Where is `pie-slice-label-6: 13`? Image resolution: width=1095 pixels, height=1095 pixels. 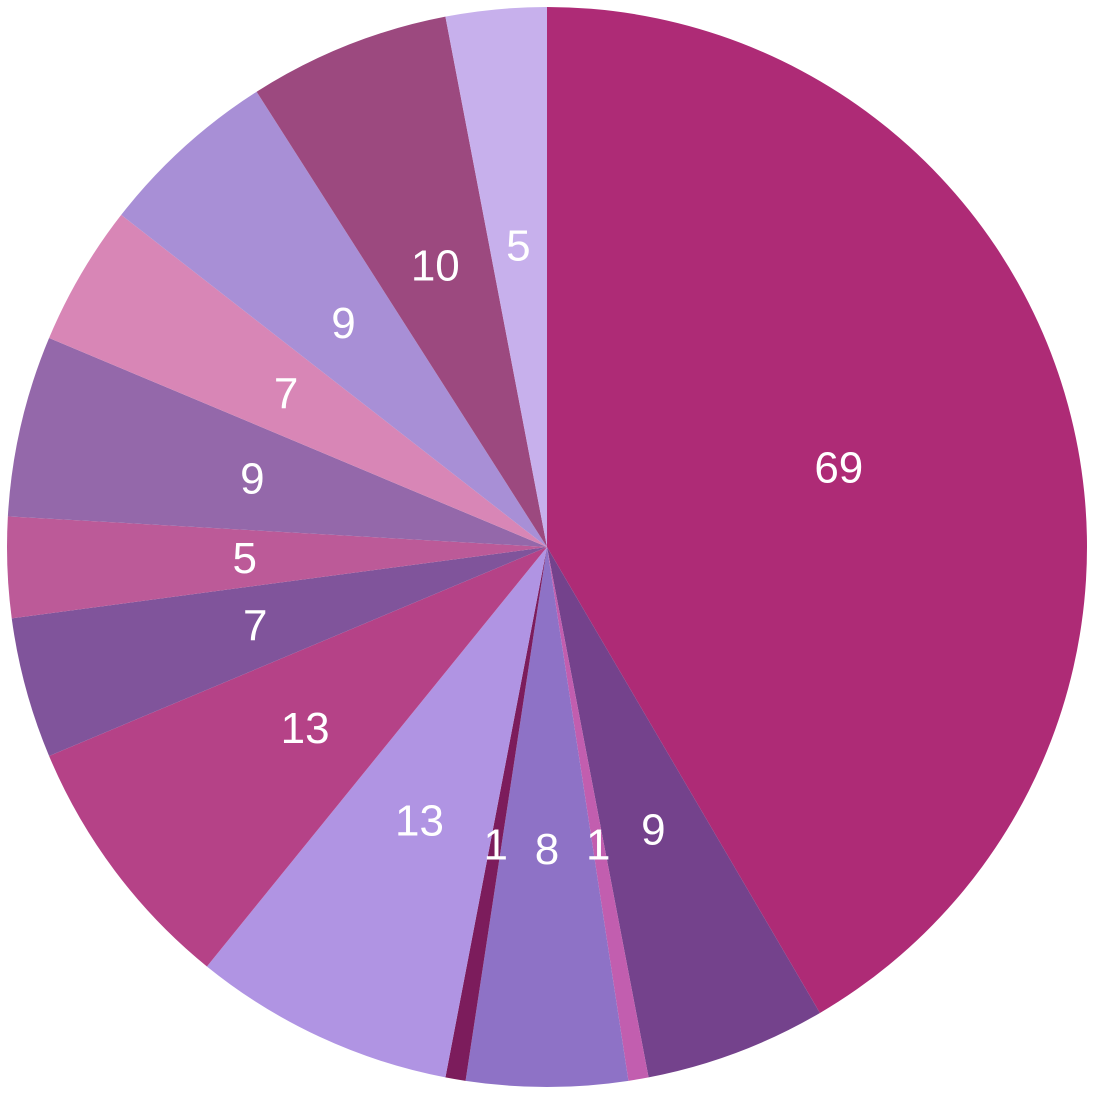
pie-slice-label-6: 13 is located at coordinates (305, 728).